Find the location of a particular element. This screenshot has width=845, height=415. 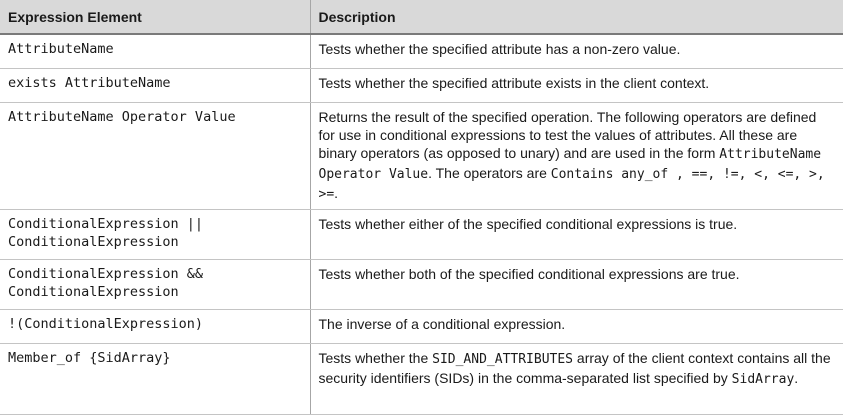

description-text: . The operators are is located at coordinates (489, 172).